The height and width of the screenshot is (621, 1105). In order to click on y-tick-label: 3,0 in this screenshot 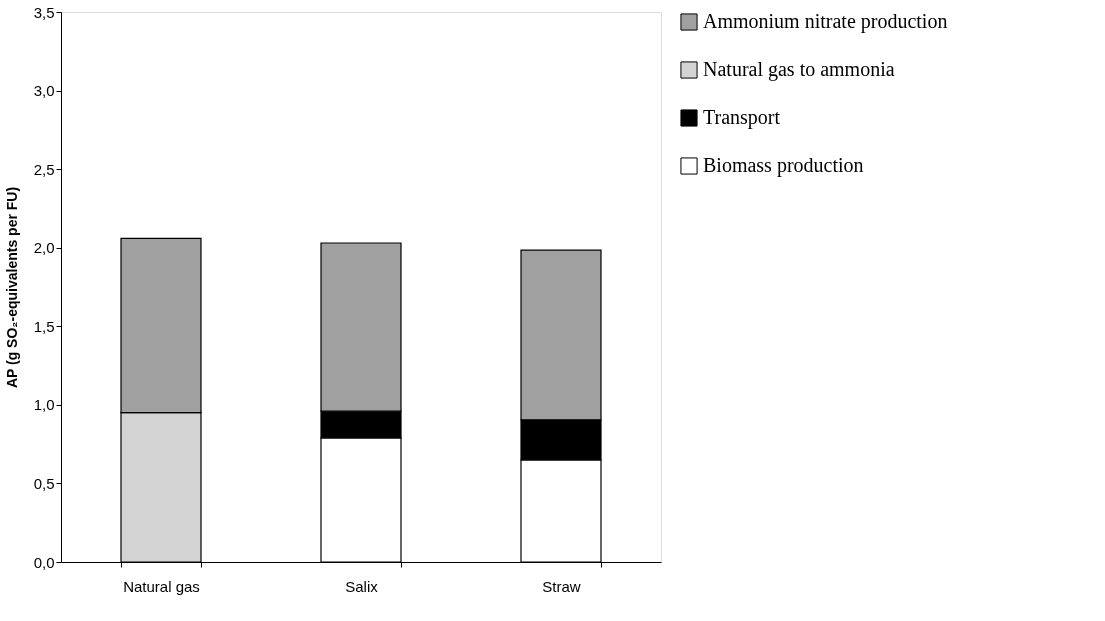, I will do `click(44, 91)`.